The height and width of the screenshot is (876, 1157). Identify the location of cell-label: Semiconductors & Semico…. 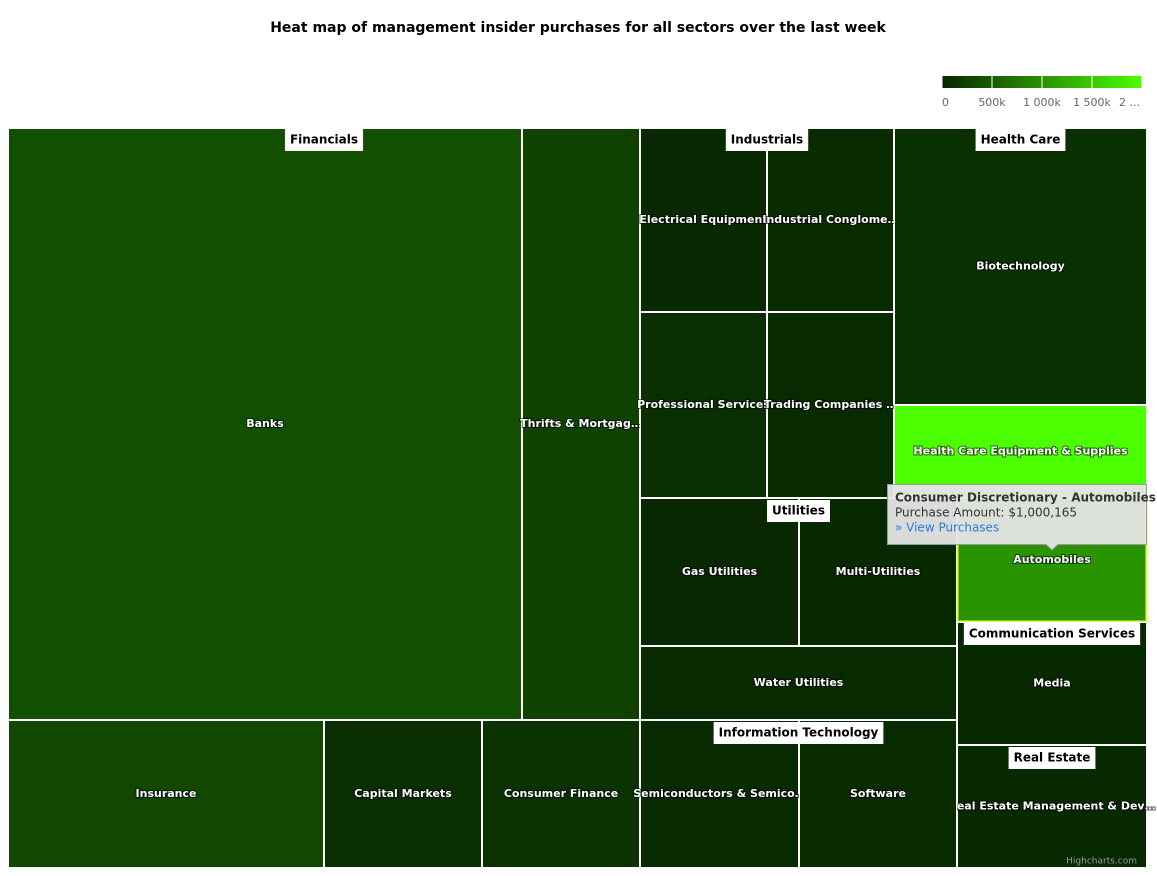
(719, 793).